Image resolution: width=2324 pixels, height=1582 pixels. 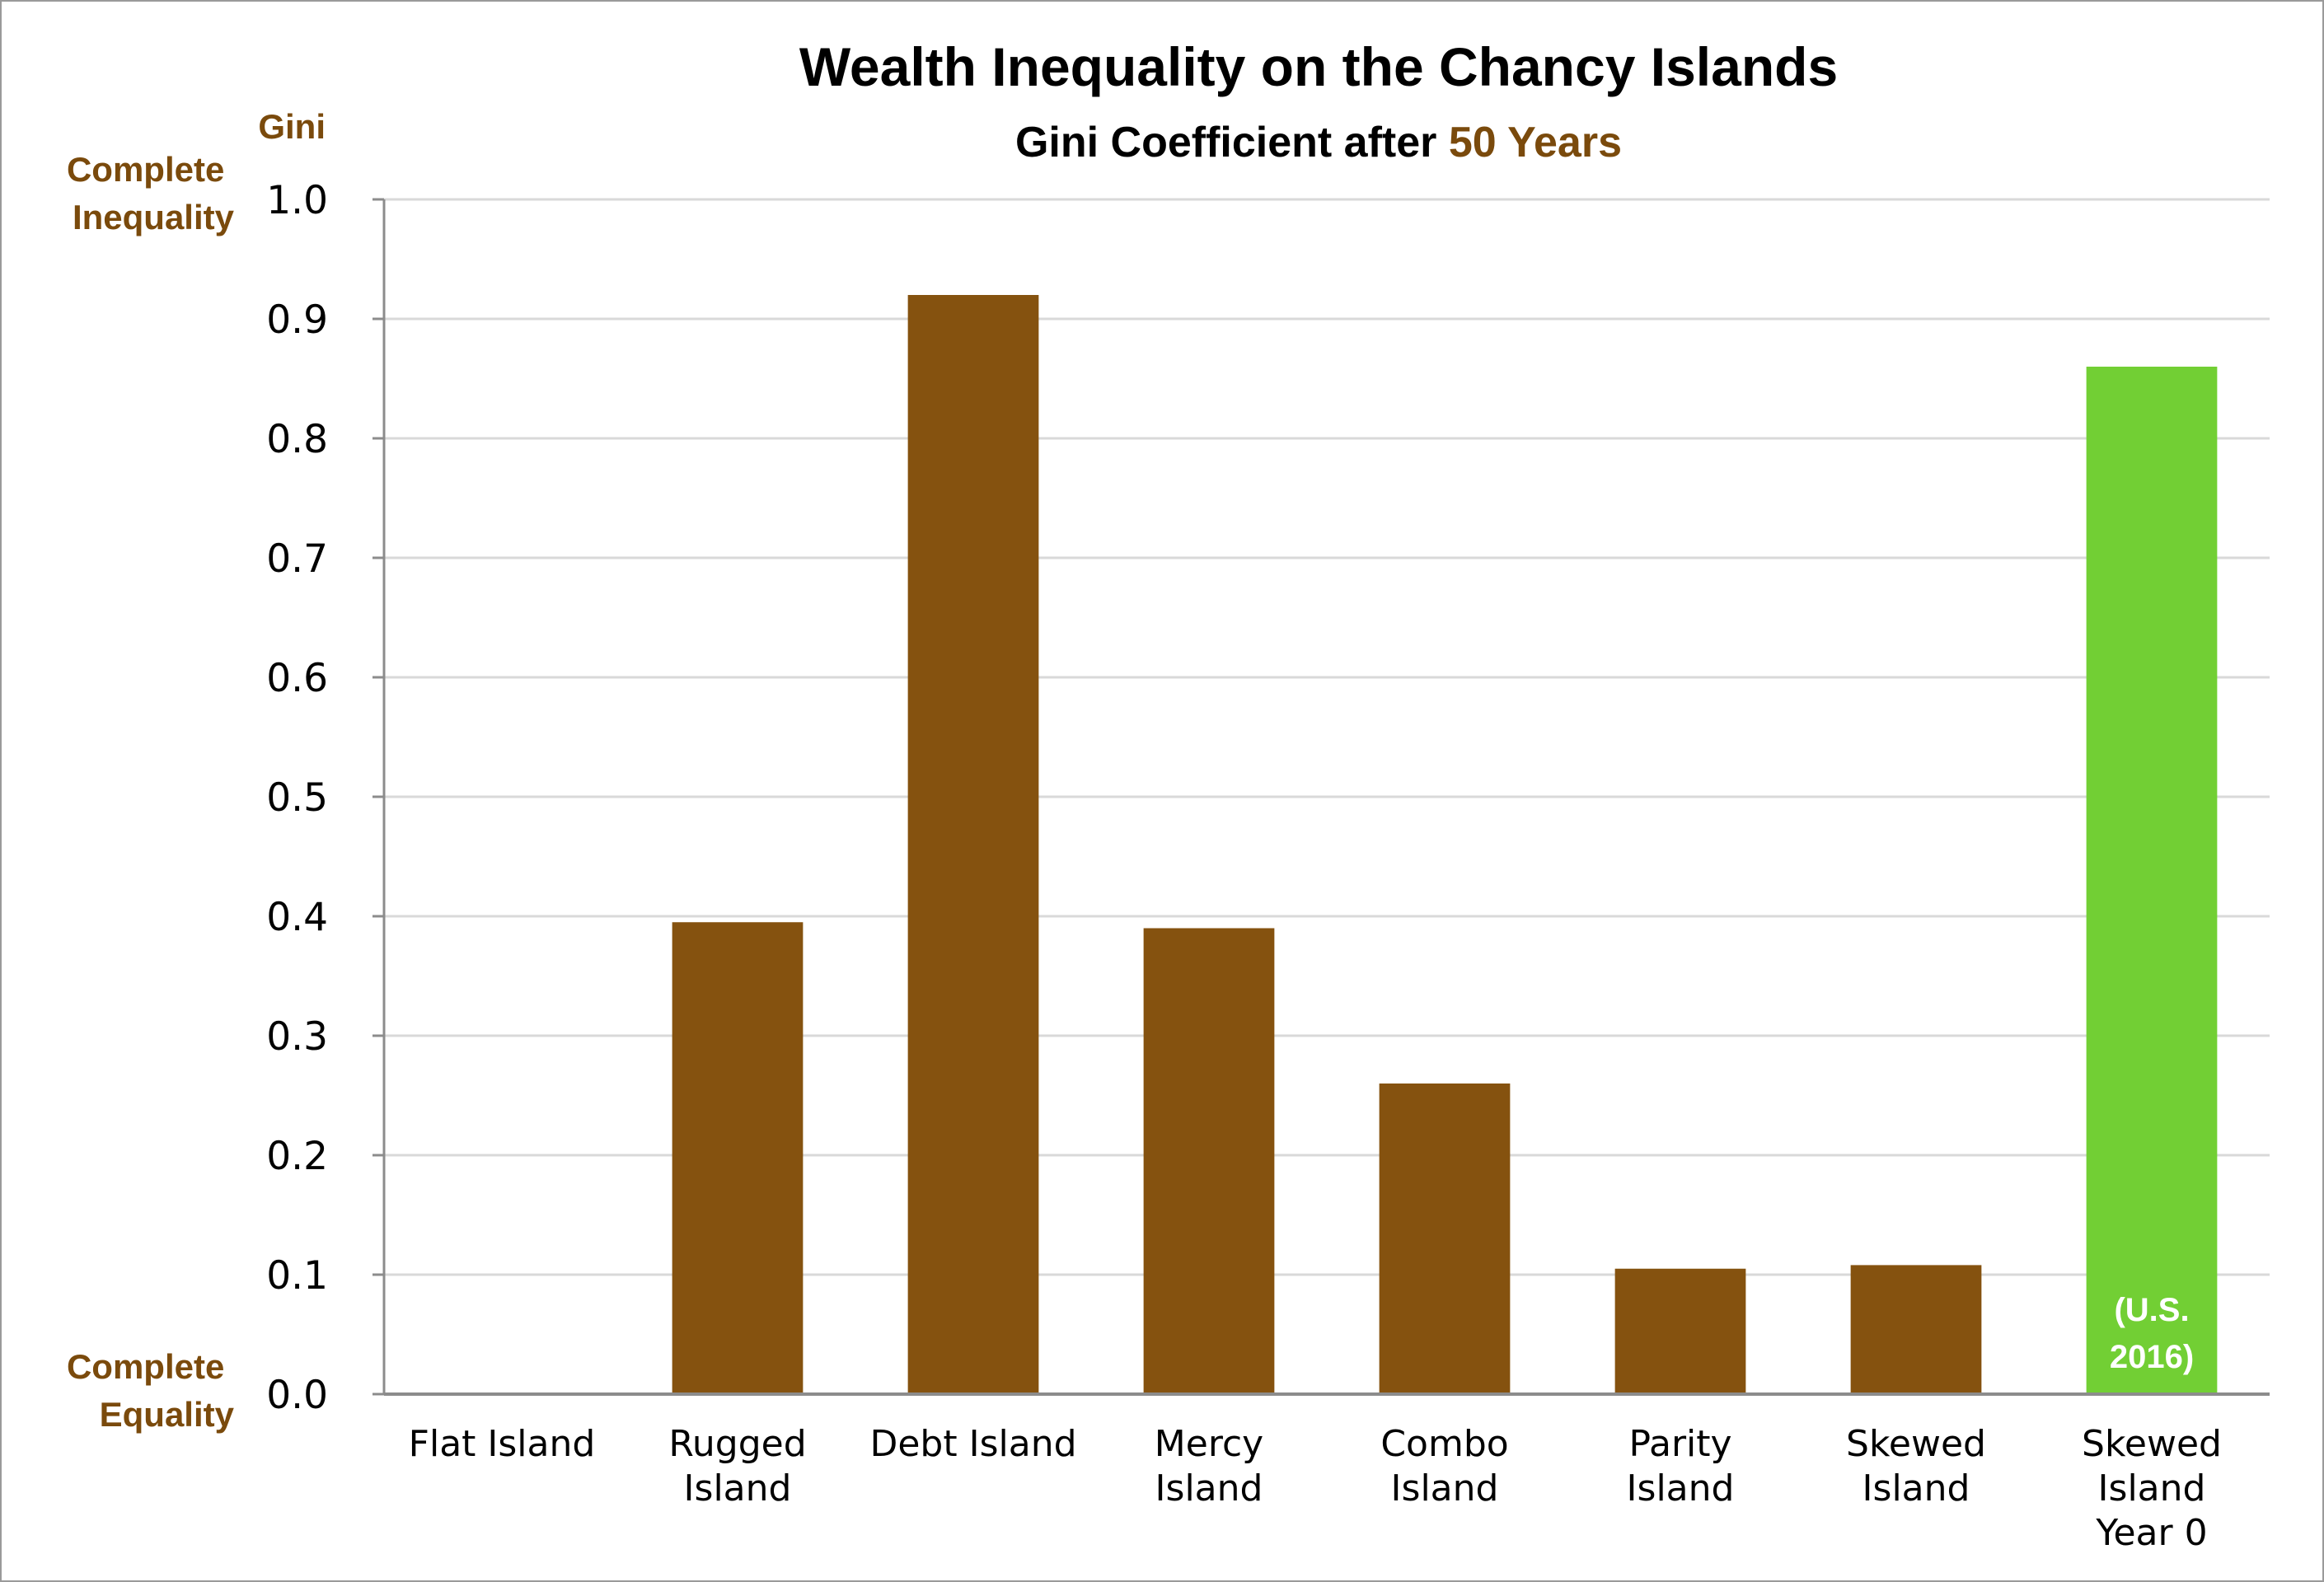 I want to click on y-tick-label-10: 1.0, so click(x=297, y=200).